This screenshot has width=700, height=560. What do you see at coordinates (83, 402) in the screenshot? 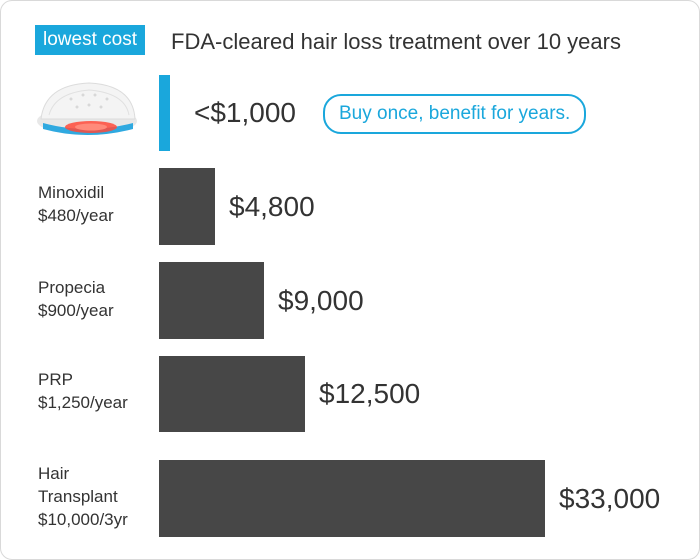
I see `category-label-line: $1,250/year` at bounding box center [83, 402].